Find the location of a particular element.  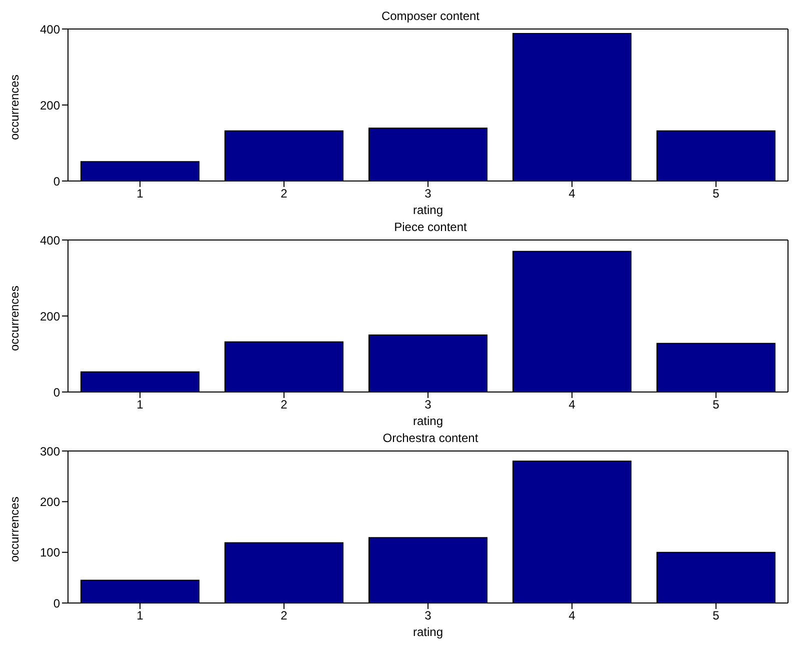

chart-title: Composer content is located at coordinates (430, 16).